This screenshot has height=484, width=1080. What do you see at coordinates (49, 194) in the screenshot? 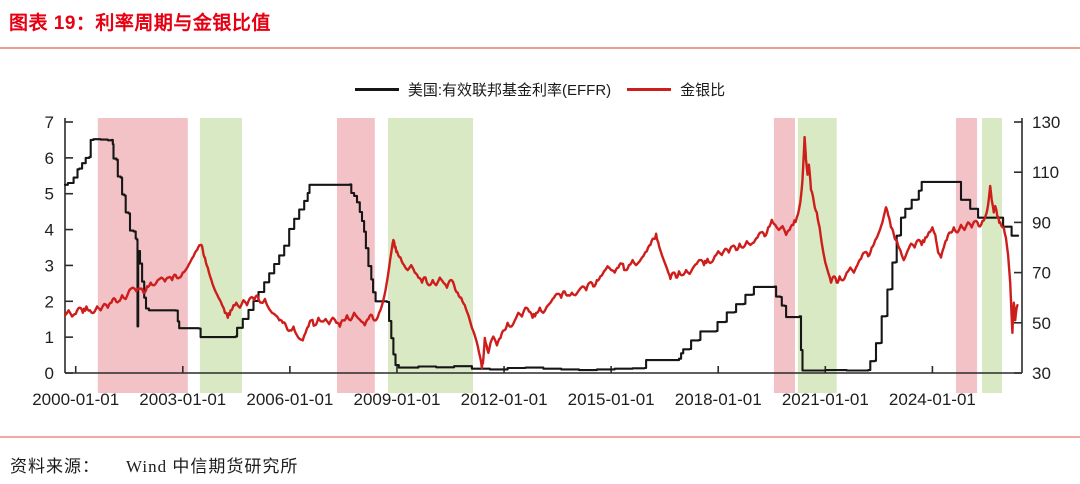
I see `y-left-tick-label: 5` at bounding box center [49, 194].